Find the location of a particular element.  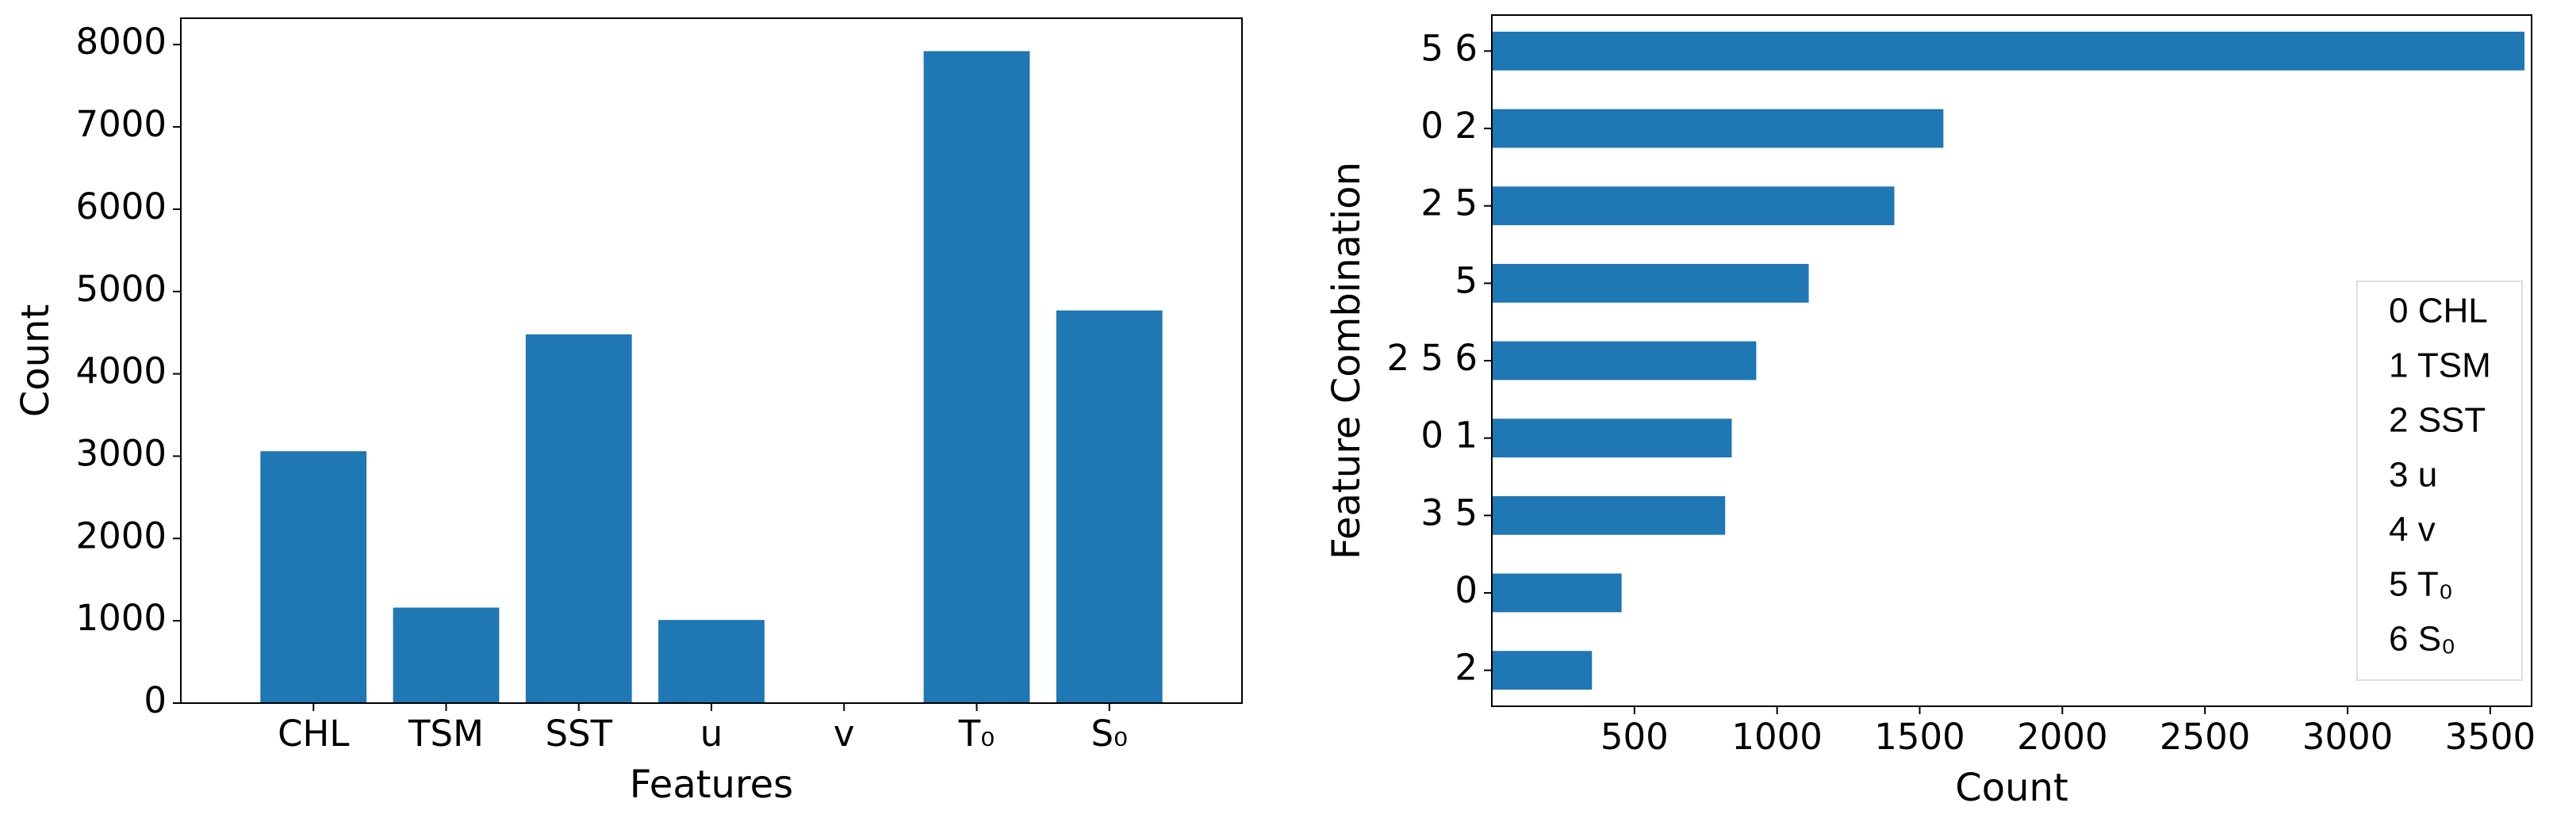

x-tick-label: SST is located at coordinates (578, 734).